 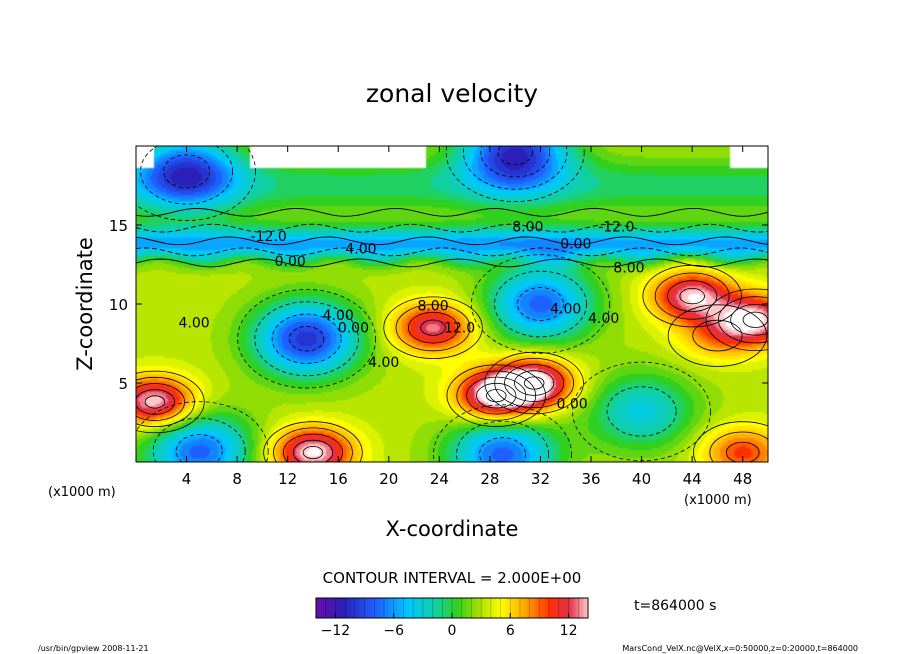 I want to click on time-label: t=864000 s, so click(x=675, y=606).